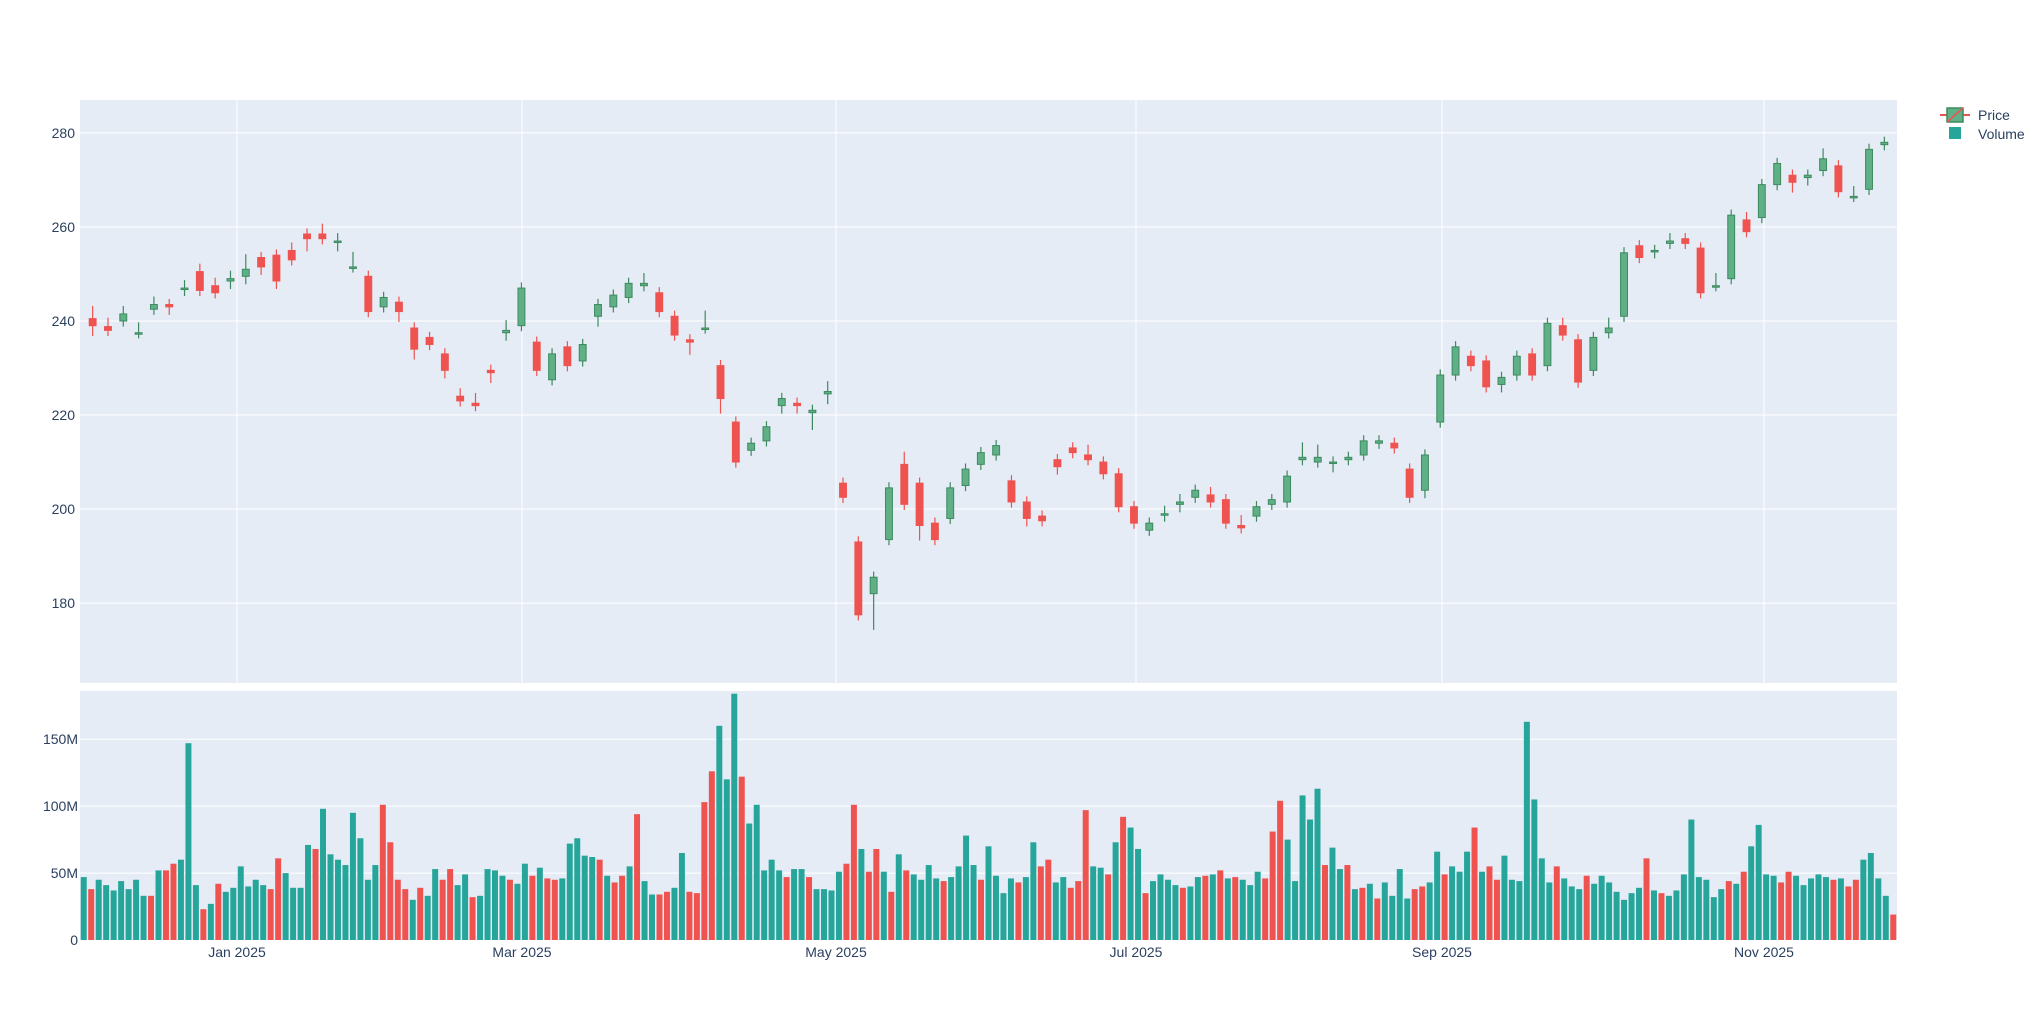 The height and width of the screenshot is (1019, 2032). What do you see at coordinates (1982, 124) in the screenshot?
I see `legend: Price Volume` at bounding box center [1982, 124].